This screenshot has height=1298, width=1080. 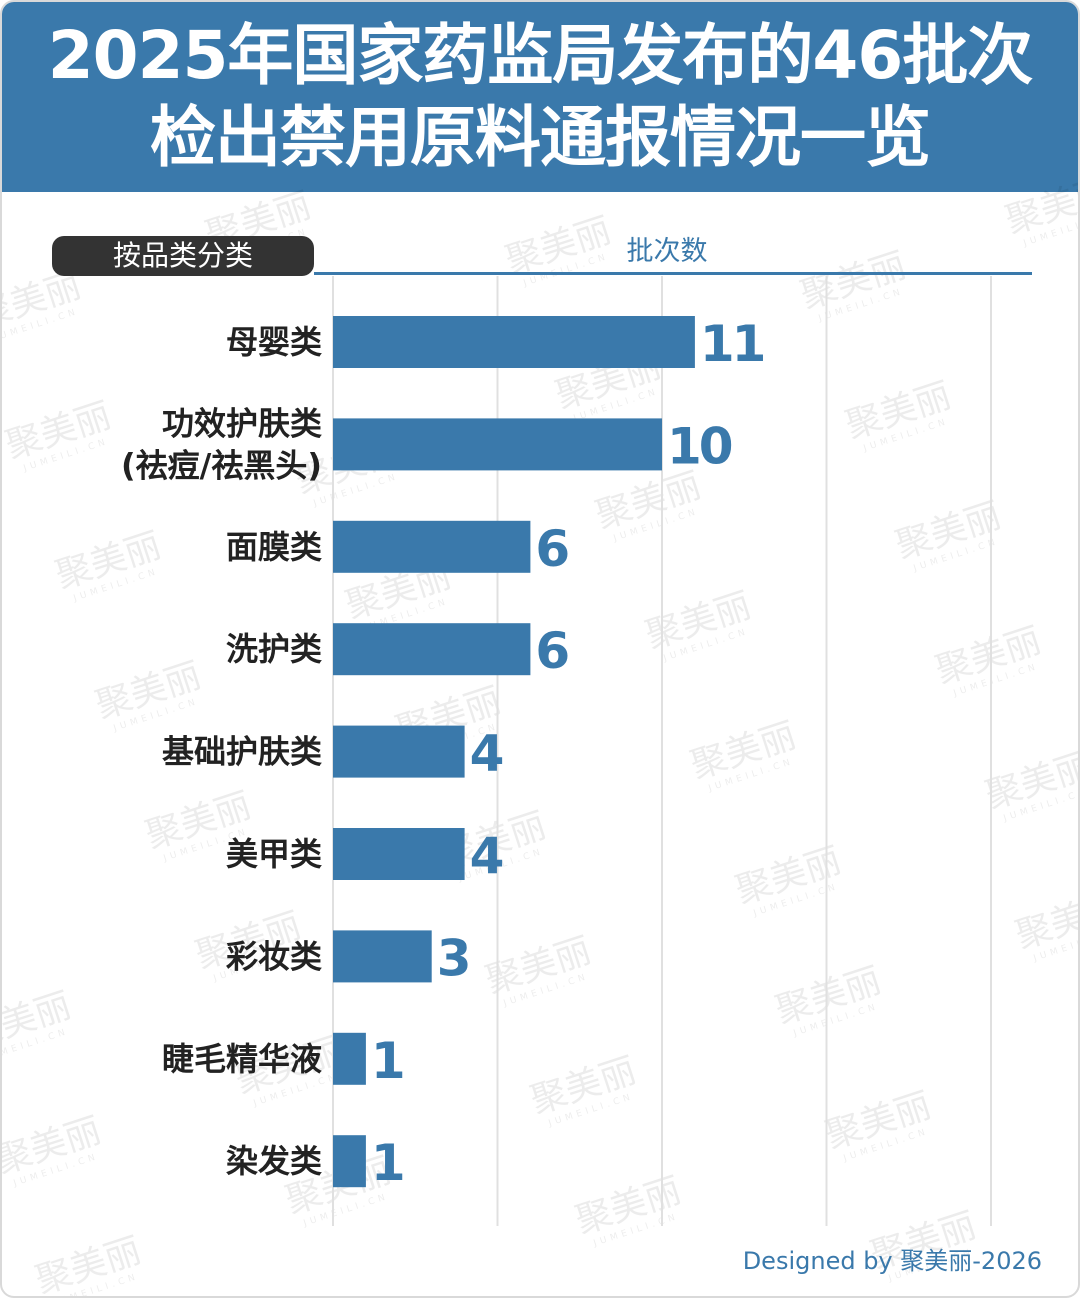 What do you see at coordinates (699, 446) in the screenshot?
I see `value-label: 10` at bounding box center [699, 446].